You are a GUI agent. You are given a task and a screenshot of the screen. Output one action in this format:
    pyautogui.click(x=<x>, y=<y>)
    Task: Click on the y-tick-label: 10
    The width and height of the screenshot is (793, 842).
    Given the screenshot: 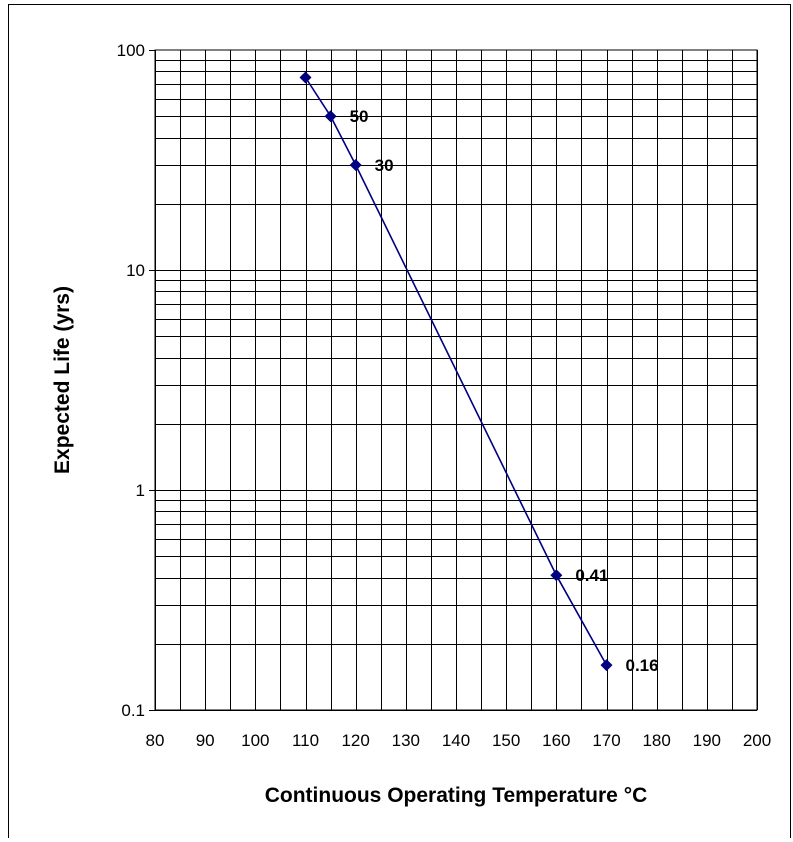 What is the action you would take?
    pyautogui.click(x=135, y=270)
    